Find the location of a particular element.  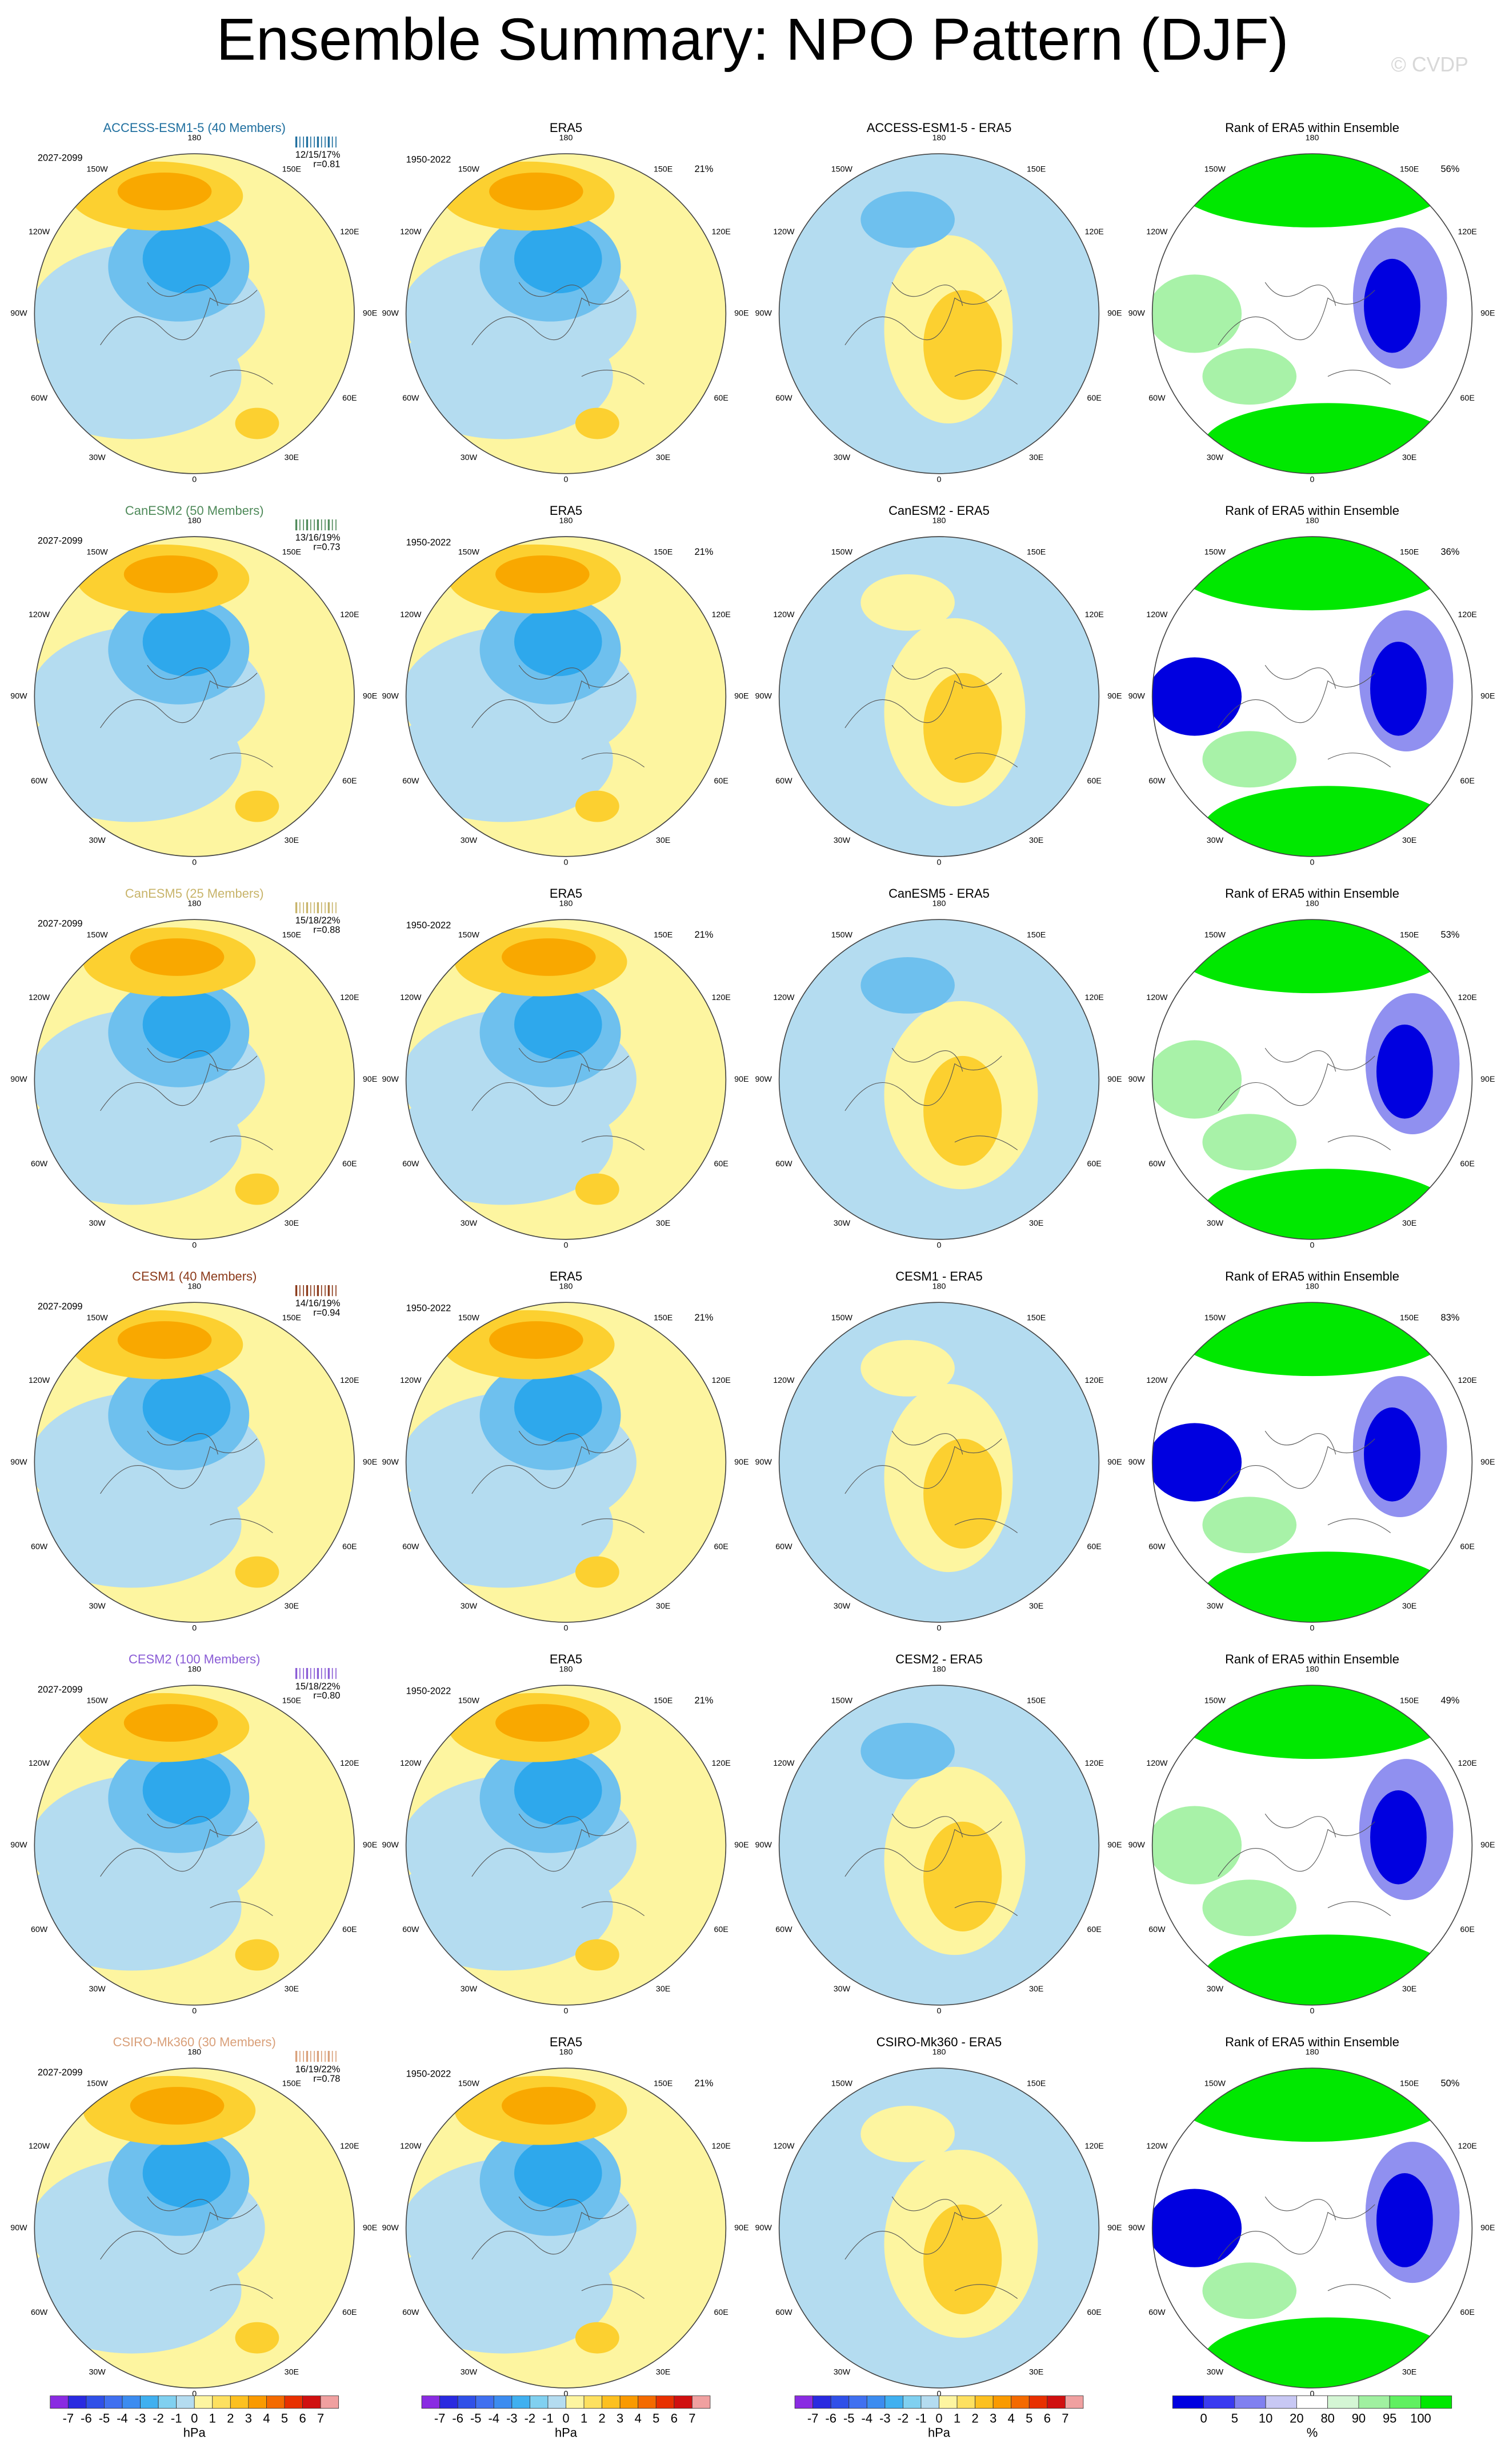

colorbar-label: 80 is located at coordinates (1327, 2418).